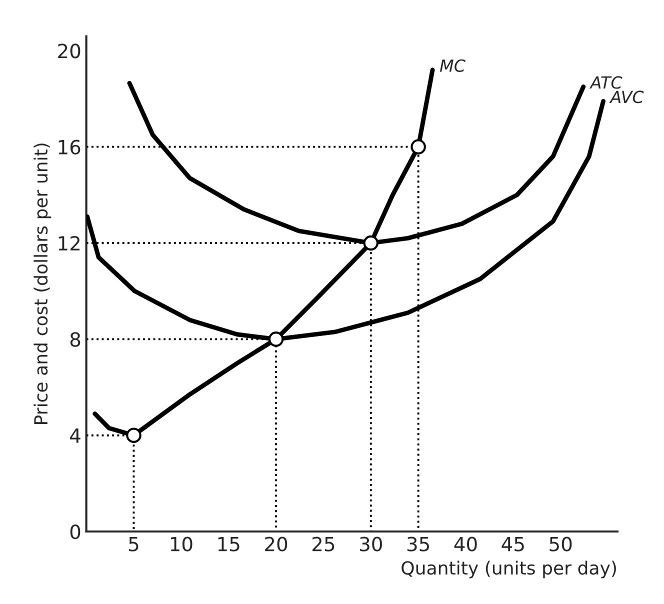 This screenshot has width=664, height=604. I want to click on x-tick-label: 30, so click(371, 544).